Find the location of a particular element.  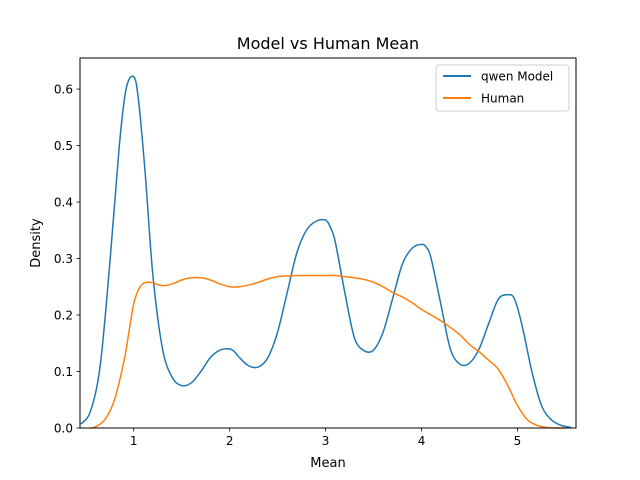

y-axis-label: Density is located at coordinates (36, 243).